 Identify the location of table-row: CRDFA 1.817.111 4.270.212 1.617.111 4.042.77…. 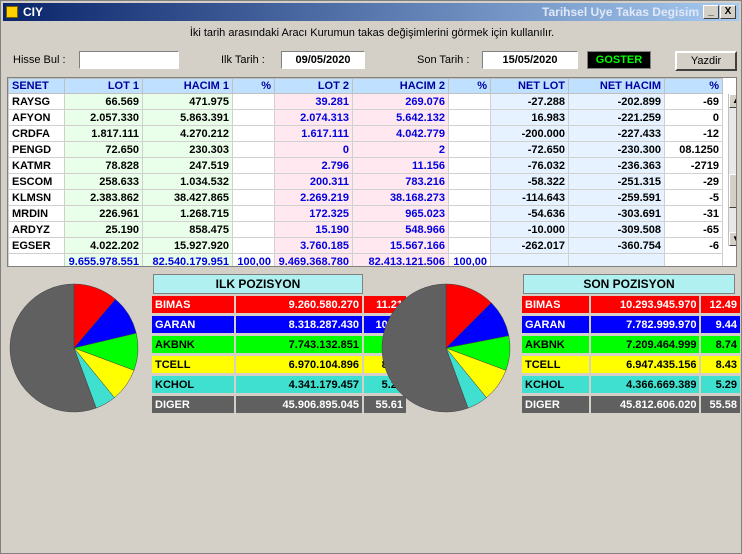
(365, 133).